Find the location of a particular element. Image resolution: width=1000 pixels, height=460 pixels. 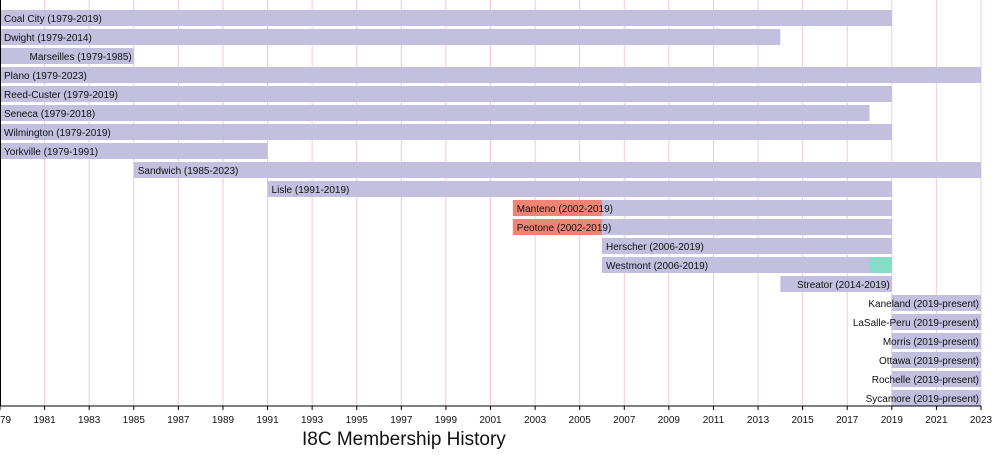

timeline-row: Coal City (1979-2019) is located at coordinates (446, 18).